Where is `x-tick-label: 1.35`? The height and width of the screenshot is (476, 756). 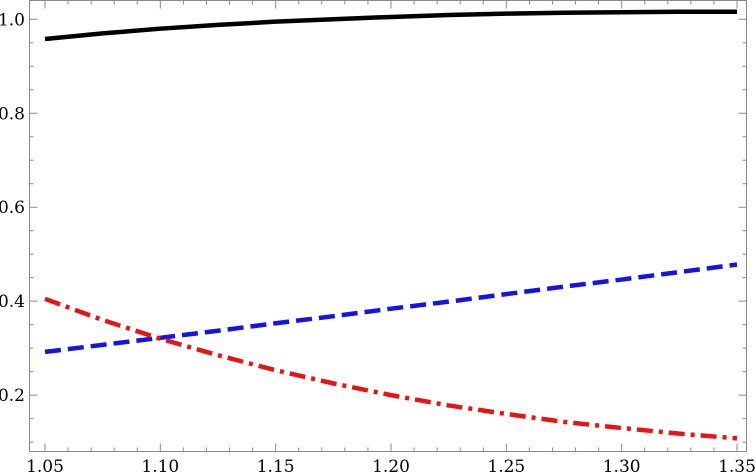 x-tick-label: 1.35 is located at coordinates (737, 466).